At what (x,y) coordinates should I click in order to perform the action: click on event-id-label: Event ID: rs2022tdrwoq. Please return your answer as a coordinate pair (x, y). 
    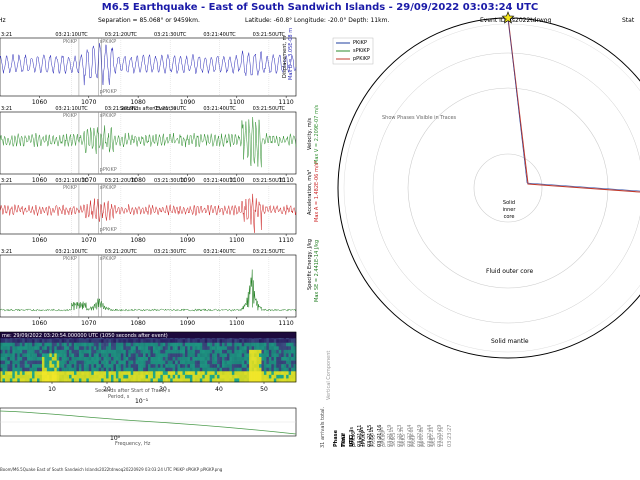
    Looking at the image, I should click on (516, 20).